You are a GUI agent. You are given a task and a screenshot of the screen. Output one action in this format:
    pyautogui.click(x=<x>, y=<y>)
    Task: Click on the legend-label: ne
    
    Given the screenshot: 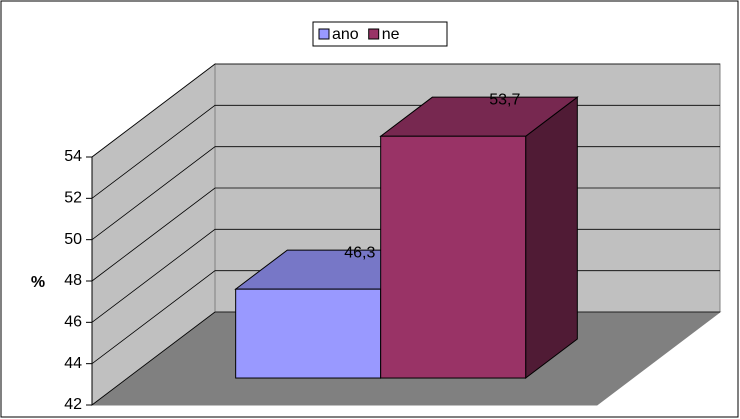 What is the action you would take?
    pyautogui.click(x=391, y=34)
    